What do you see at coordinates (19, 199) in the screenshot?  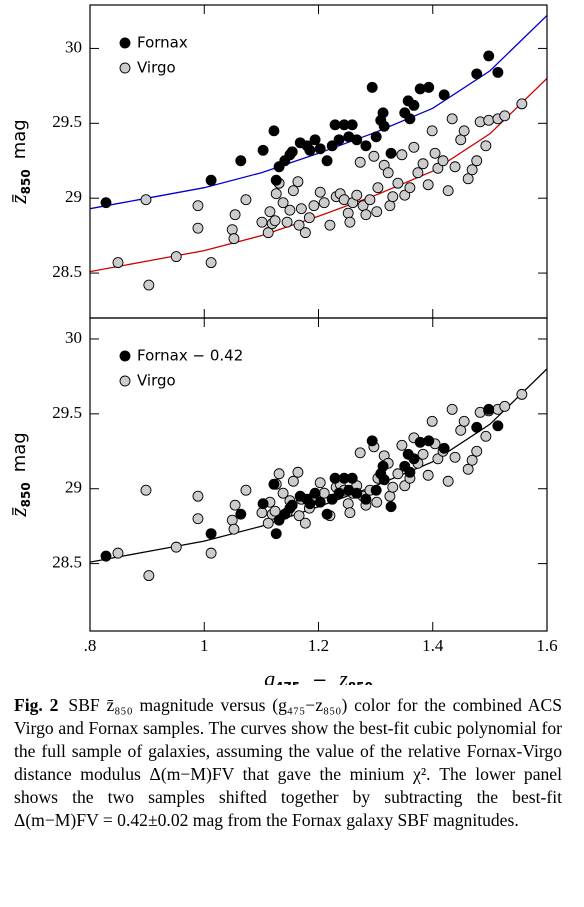 I see `y-label-symbol: z̄` at bounding box center [19, 199].